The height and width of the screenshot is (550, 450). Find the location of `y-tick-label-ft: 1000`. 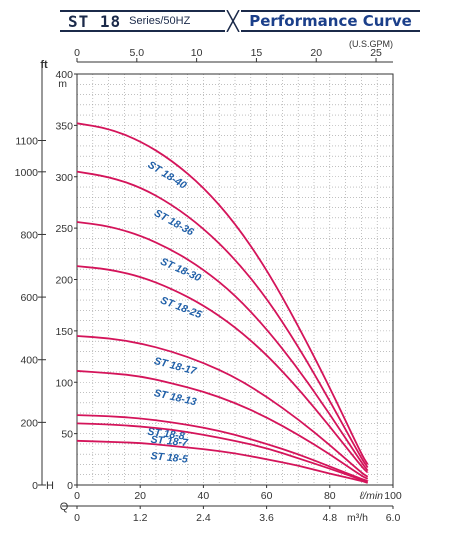

y-tick-label-ft: 1000 is located at coordinates (27, 173).